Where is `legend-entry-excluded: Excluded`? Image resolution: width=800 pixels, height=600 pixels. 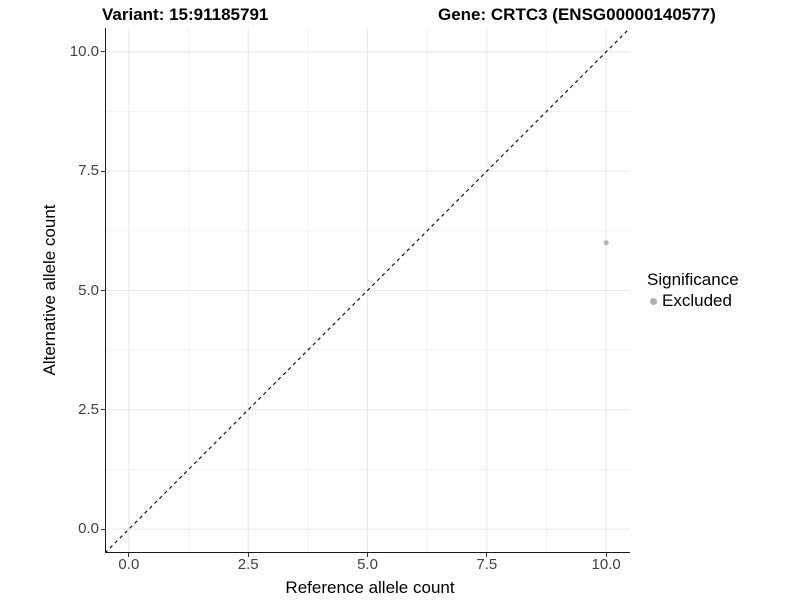 legend-entry-excluded: Excluded is located at coordinates (693, 301).